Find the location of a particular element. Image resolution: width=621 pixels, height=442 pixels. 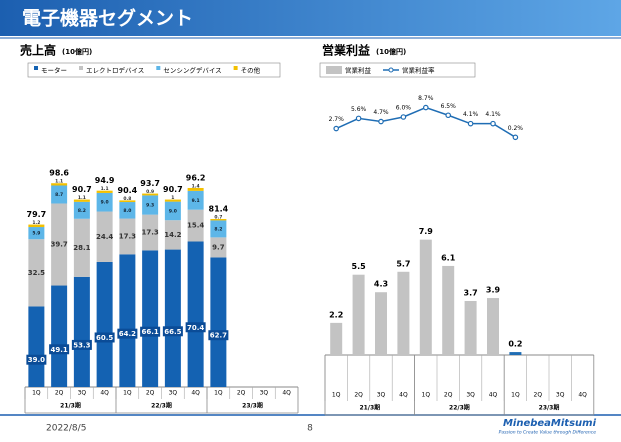

value-label: 7.9 is located at coordinates (426, 231).